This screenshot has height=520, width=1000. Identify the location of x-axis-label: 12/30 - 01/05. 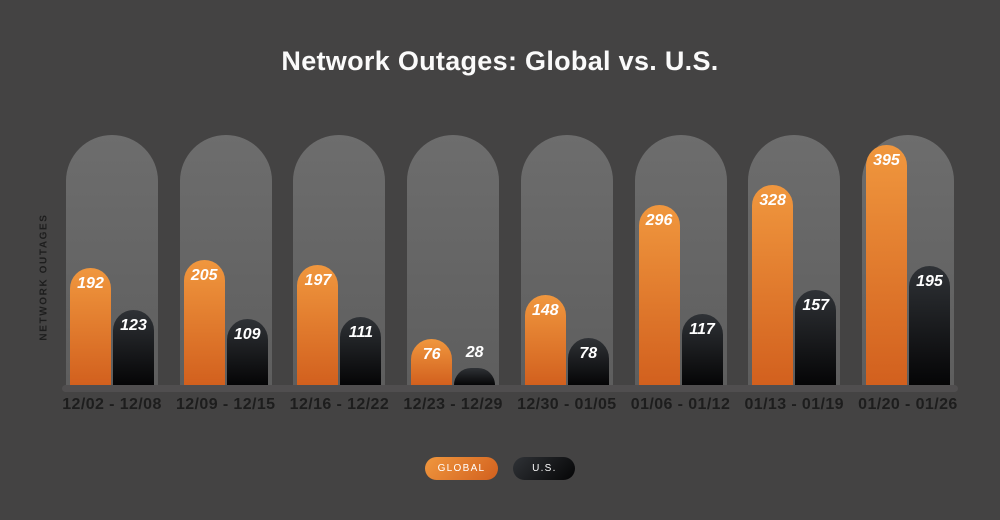
(567, 404).